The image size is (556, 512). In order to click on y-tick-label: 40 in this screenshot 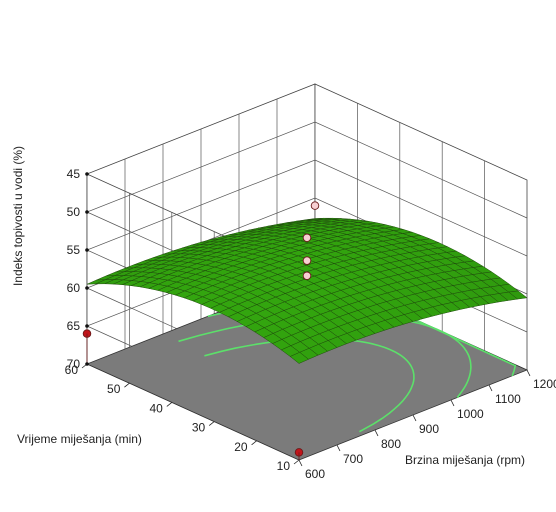, I will do `click(156, 408)`.